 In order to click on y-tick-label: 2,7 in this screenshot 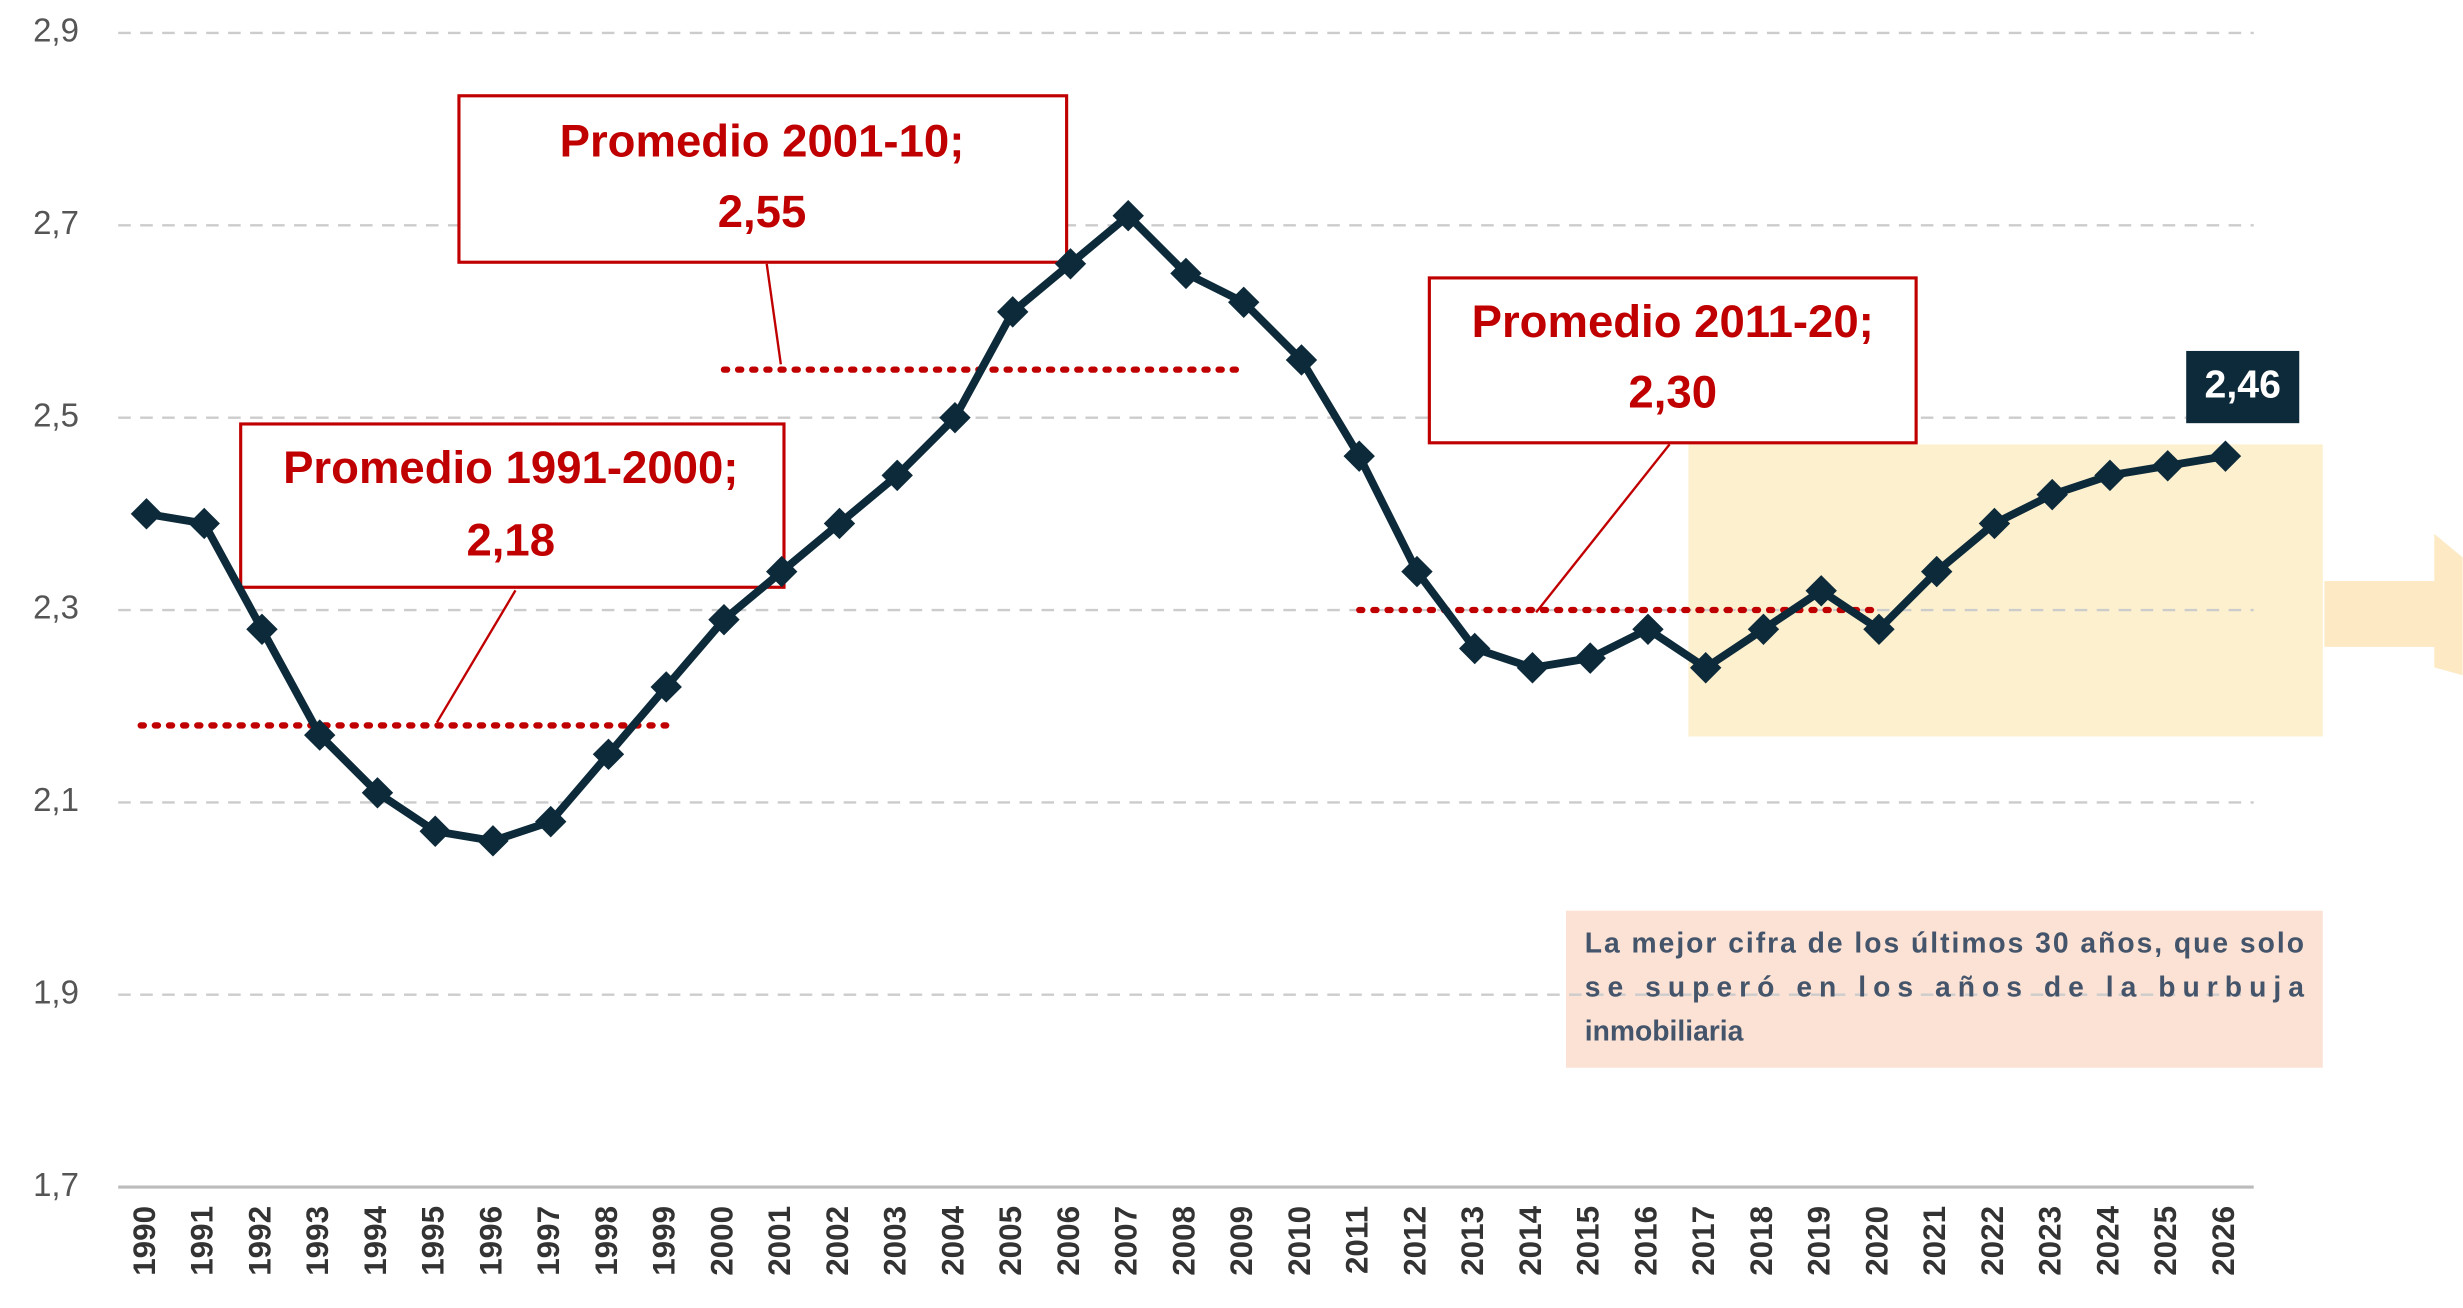, I will do `click(56, 222)`.